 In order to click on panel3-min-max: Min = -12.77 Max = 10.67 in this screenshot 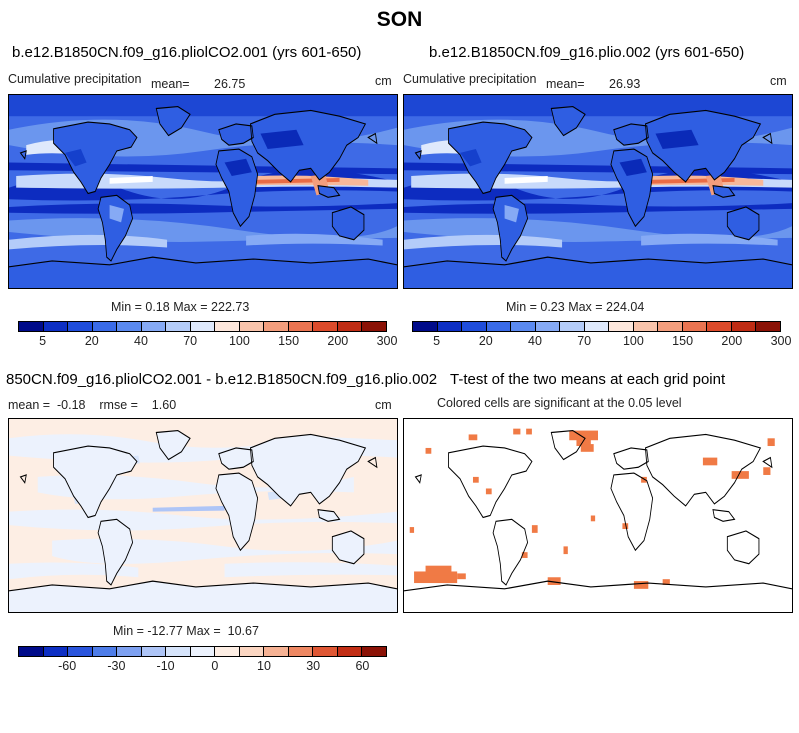, I will do `click(186, 631)`.